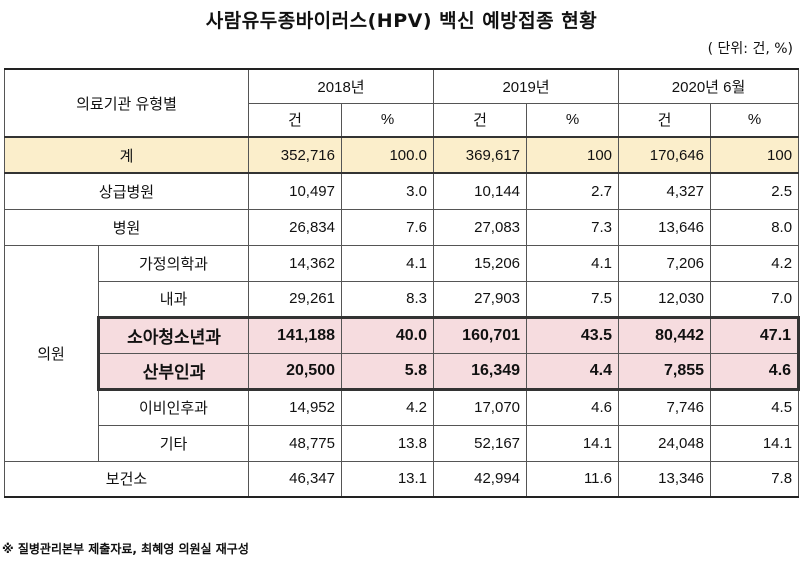 Image resolution: width=803 pixels, height=567 pixels. What do you see at coordinates (480, 407) in the screenshot?
I see `cell: 17,070` at bounding box center [480, 407].